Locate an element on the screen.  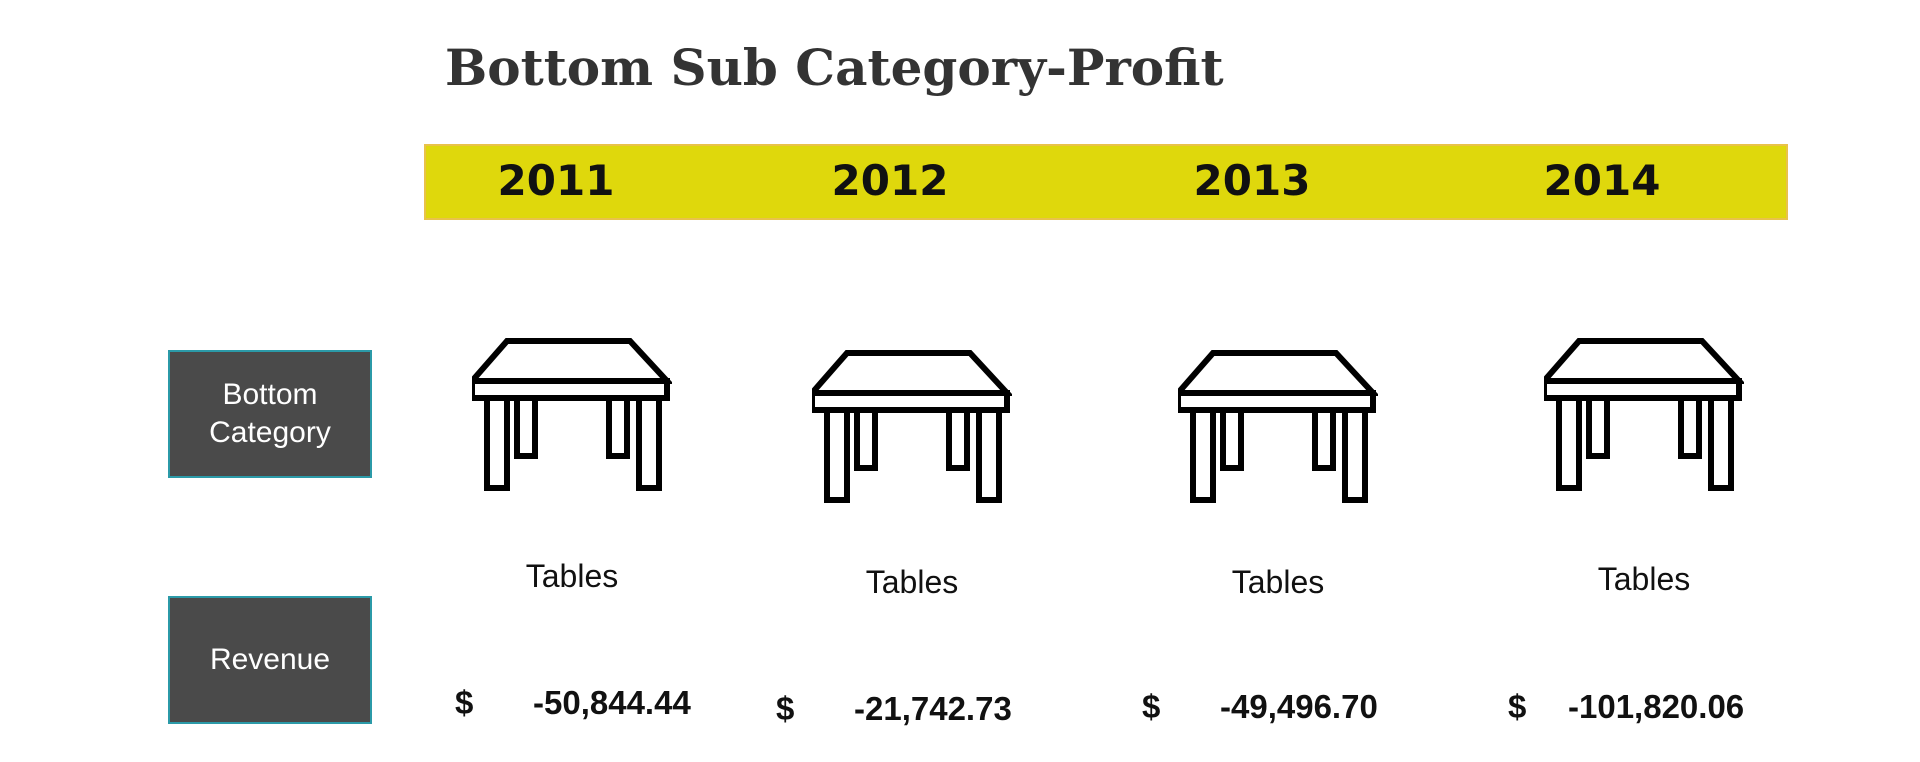
revenue-label-text: Revenue is located at coordinates (270, 659).